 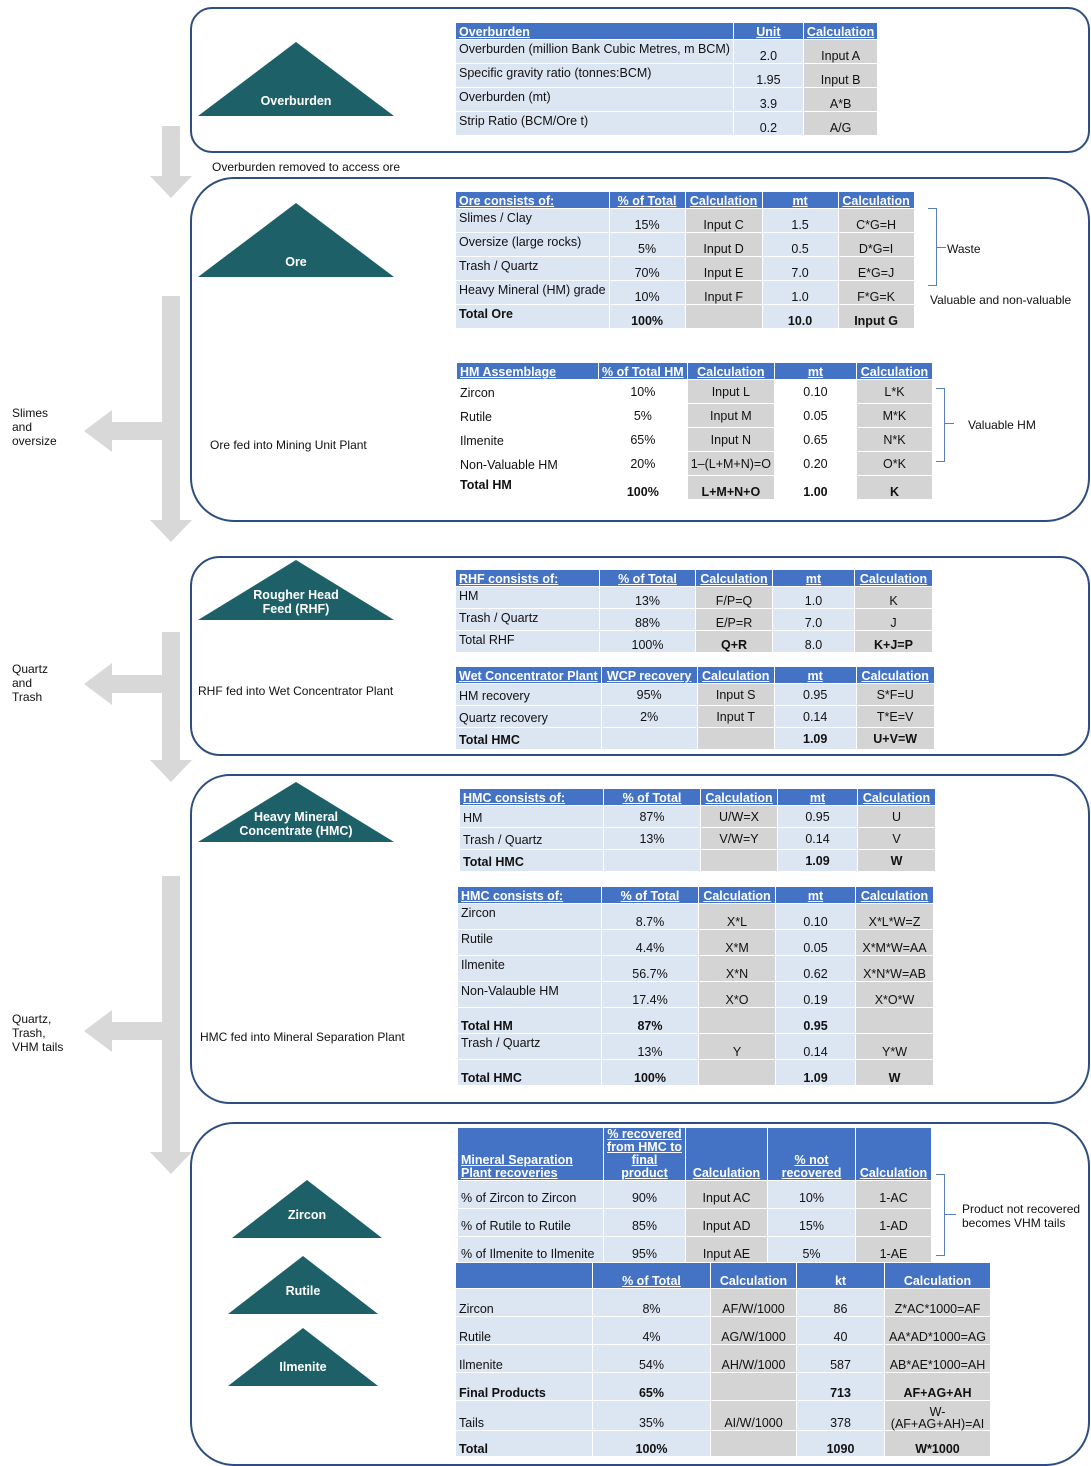 I want to click on cell: 7.0, so click(x=813, y=619).